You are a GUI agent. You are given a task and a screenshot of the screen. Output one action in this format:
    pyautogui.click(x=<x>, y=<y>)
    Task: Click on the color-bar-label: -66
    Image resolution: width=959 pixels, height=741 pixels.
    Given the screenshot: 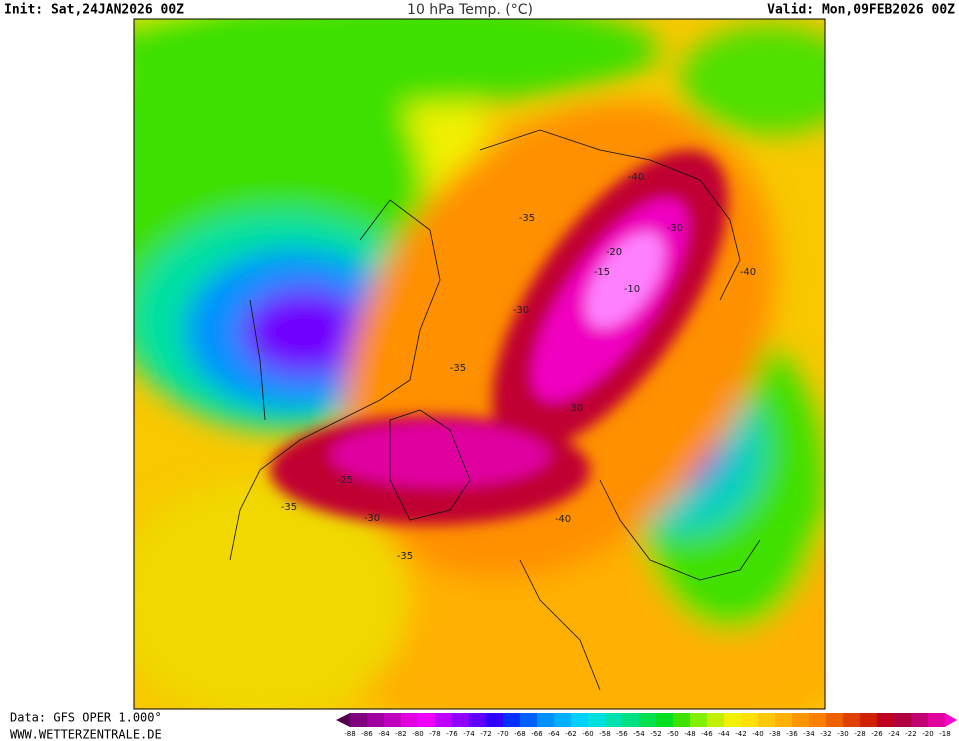 What is the action you would take?
    pyautogui.click(x=537, y=734)
    